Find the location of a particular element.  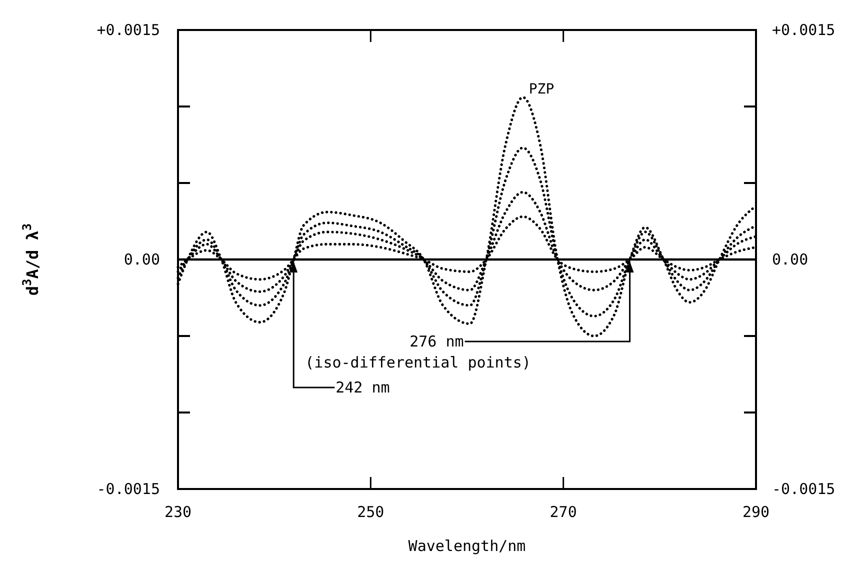

annotation: (iso-differential points) is located at coordinates (418, 363).